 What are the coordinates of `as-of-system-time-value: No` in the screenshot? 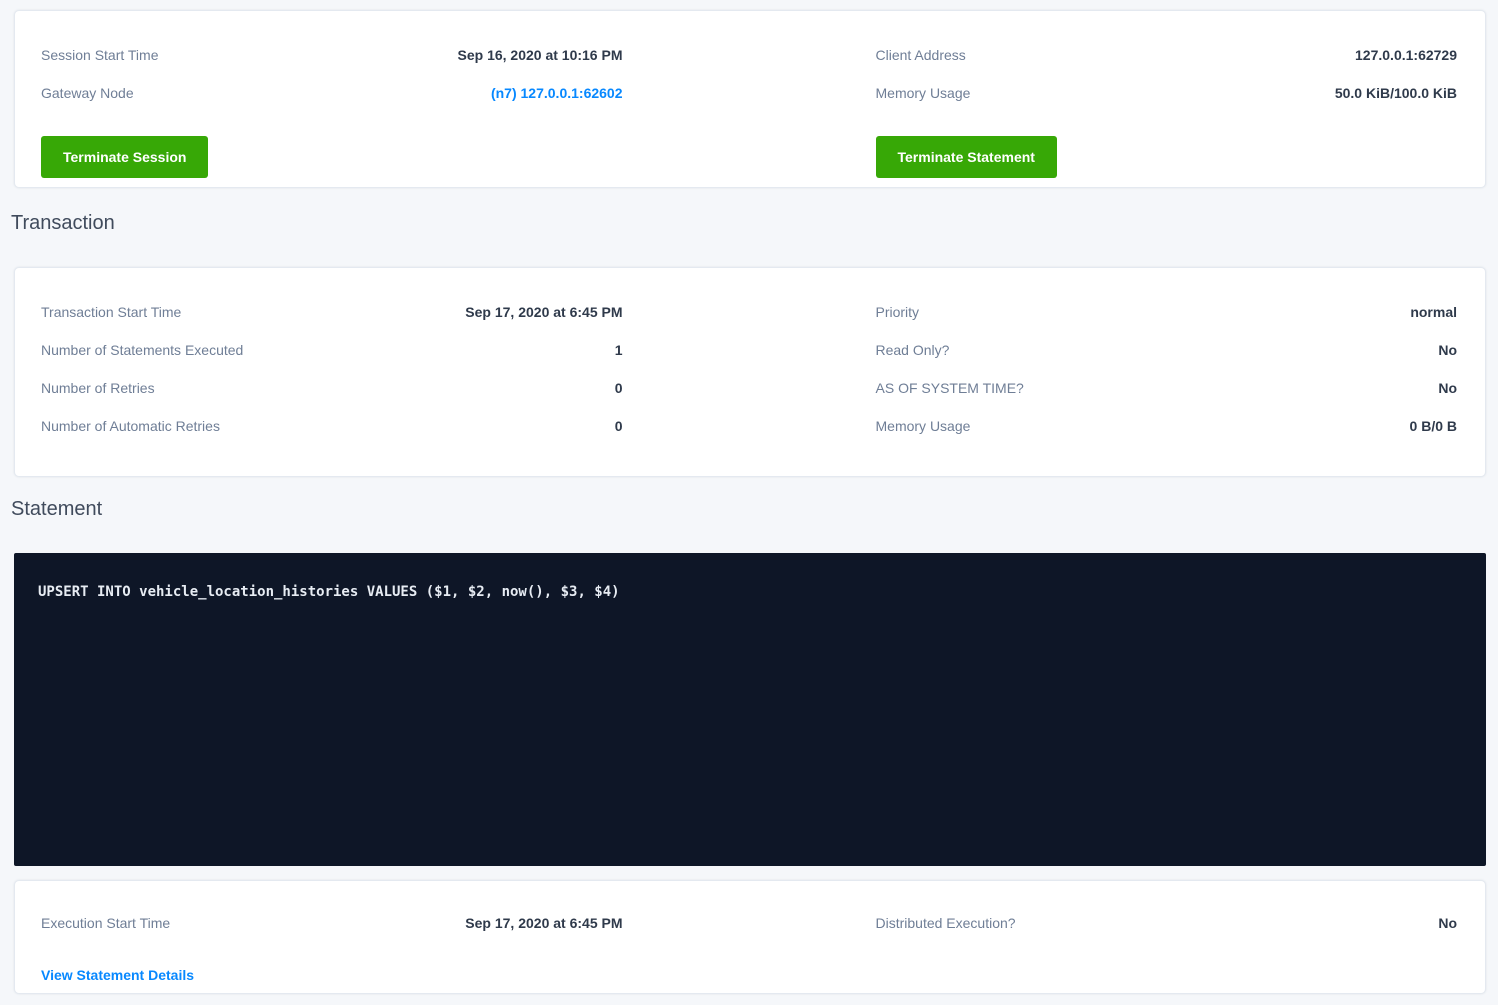 It's located at (1447, 388).